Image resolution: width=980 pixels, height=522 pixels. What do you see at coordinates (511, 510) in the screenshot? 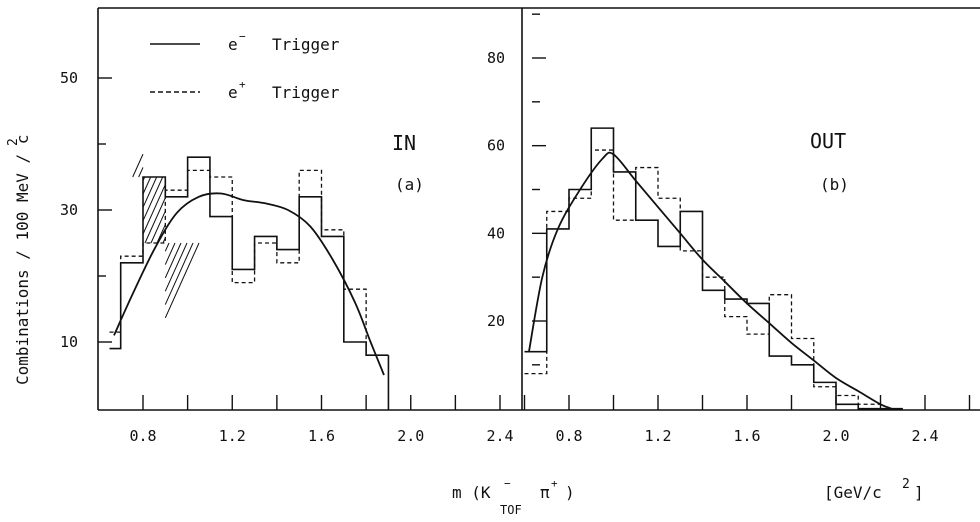
I see `x-axis-label-sub: TOF` at bounding box center [511, 510].